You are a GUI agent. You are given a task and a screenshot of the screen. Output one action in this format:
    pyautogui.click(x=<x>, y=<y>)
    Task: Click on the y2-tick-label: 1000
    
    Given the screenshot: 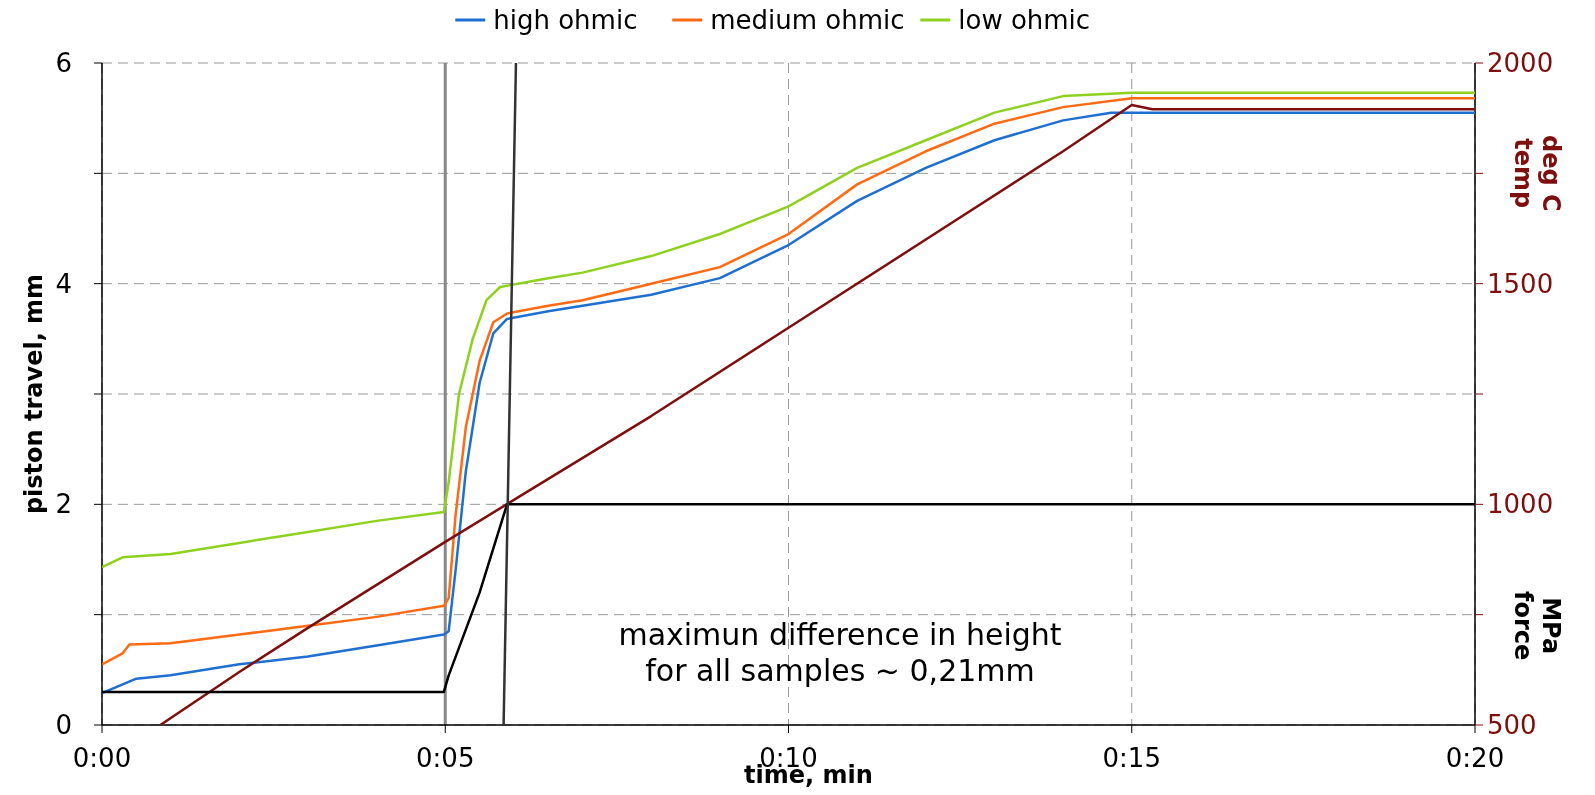 What is the action you would take?
    pyautogui.click(x=1520, y=504)
    